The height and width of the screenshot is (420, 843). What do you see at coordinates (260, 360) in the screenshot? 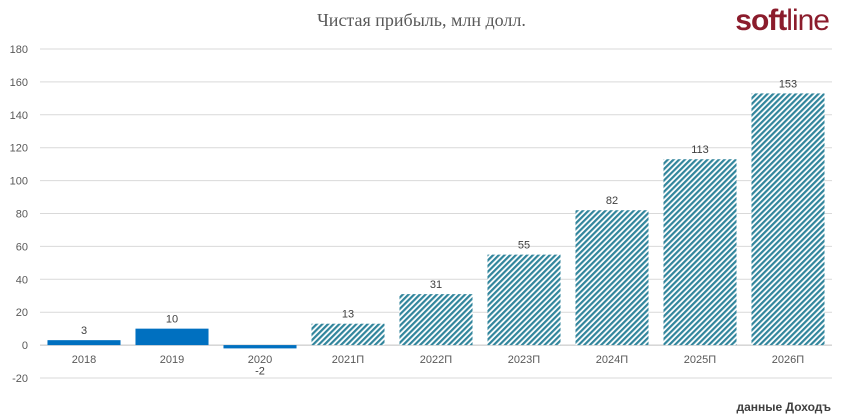
I see `x-tick-label: 2020` at bounding box center [260, 360].